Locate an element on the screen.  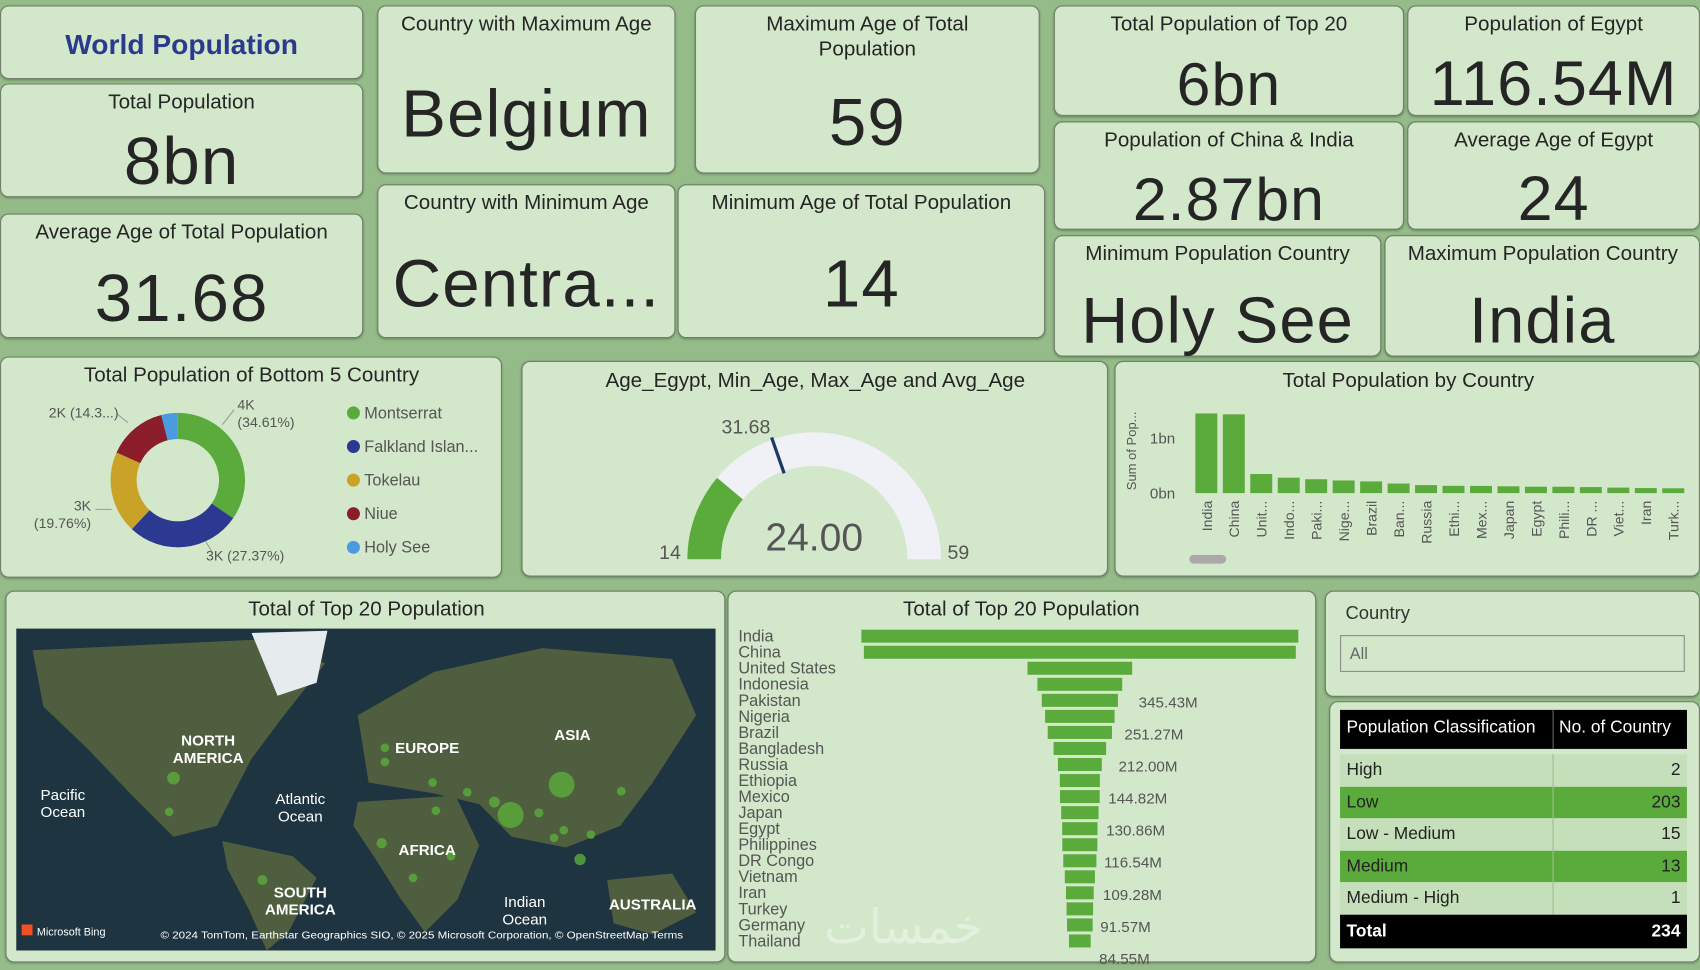
y-tick-label: 1bn is located at coordinates (1162, 438).